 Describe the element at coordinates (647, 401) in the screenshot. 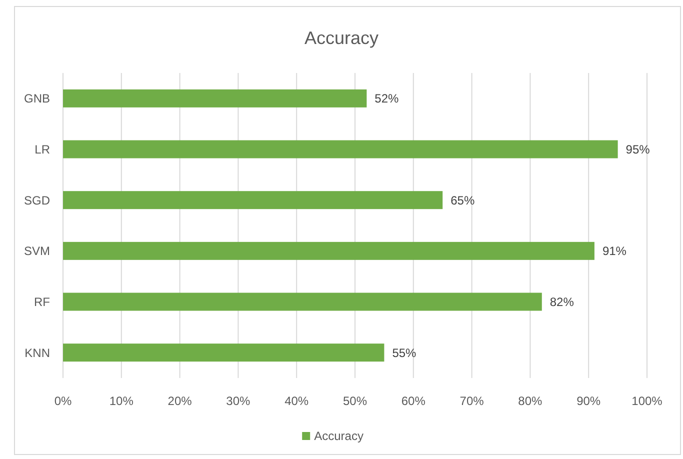

I see `x-tick-label: 100%` at that location.